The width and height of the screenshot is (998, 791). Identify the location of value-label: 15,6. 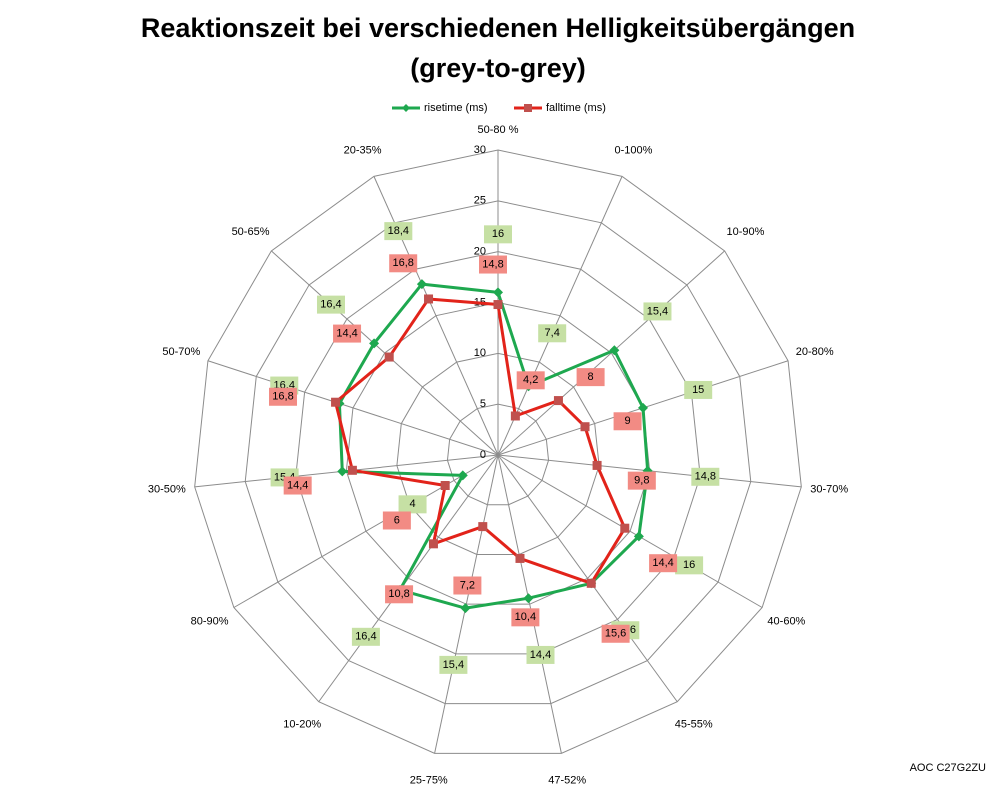
(615, 634).